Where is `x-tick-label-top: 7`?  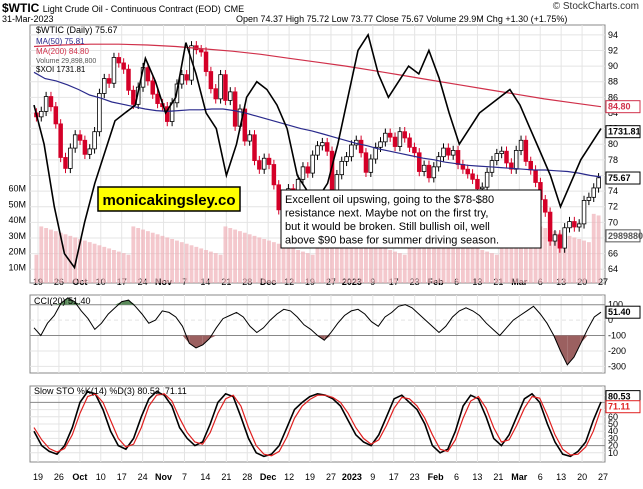 x-tick-label-top: 7 is located at coordinates (184, 282).